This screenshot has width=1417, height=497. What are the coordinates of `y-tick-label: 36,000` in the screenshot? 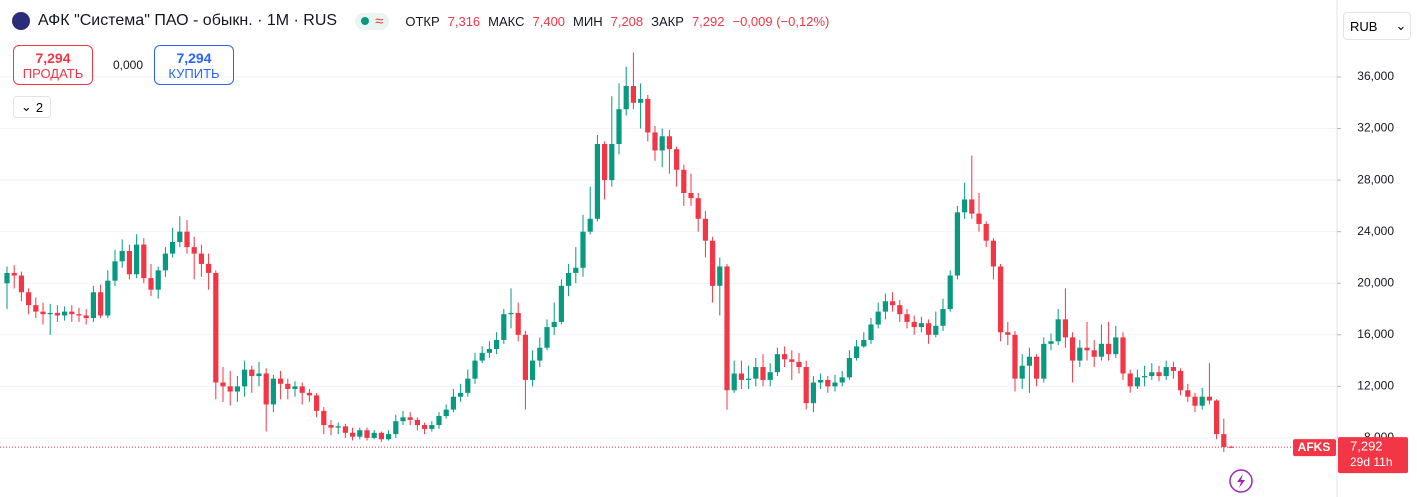 It's located at (1375, 76).